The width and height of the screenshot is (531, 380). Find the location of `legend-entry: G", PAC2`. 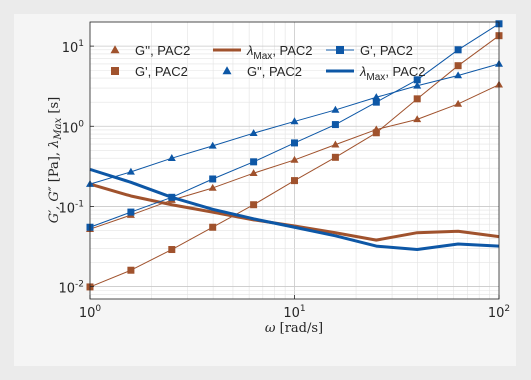

legend-entry: G", PAC2 is located at coordinates (262, 71).